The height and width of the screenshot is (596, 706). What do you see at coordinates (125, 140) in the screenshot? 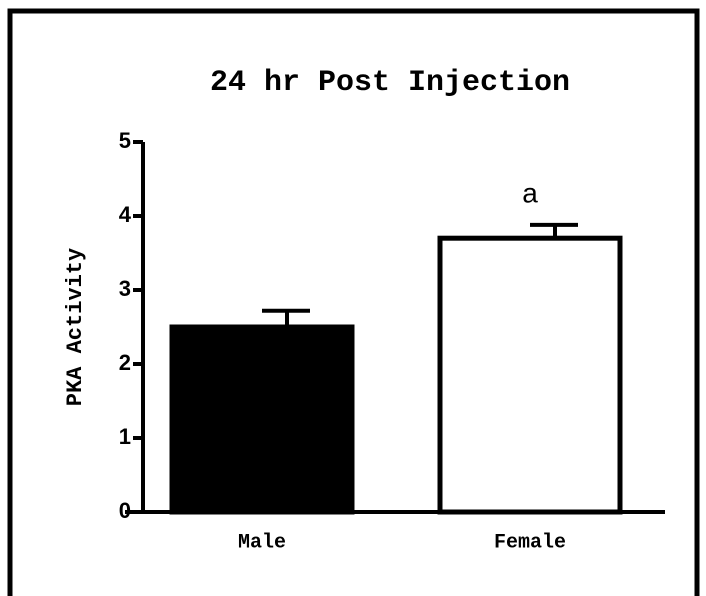
I see `y-tick-label: 5` at bounding box center [125, 140].